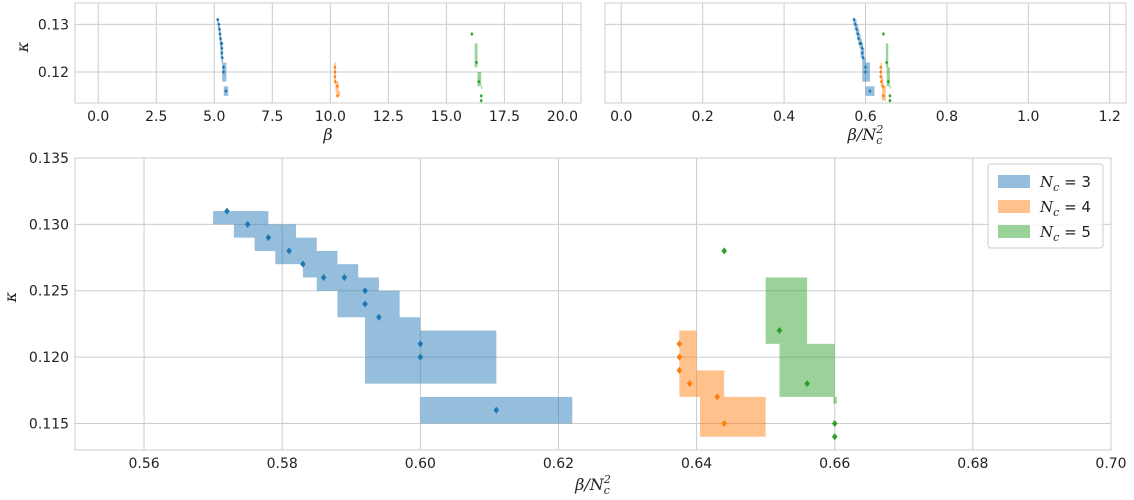 The height and width of the screenshot is (500, 1134). Describe the element at coordinates (49, 424) in the screenshot. I see `y-tick-label: 0.115` at that location.